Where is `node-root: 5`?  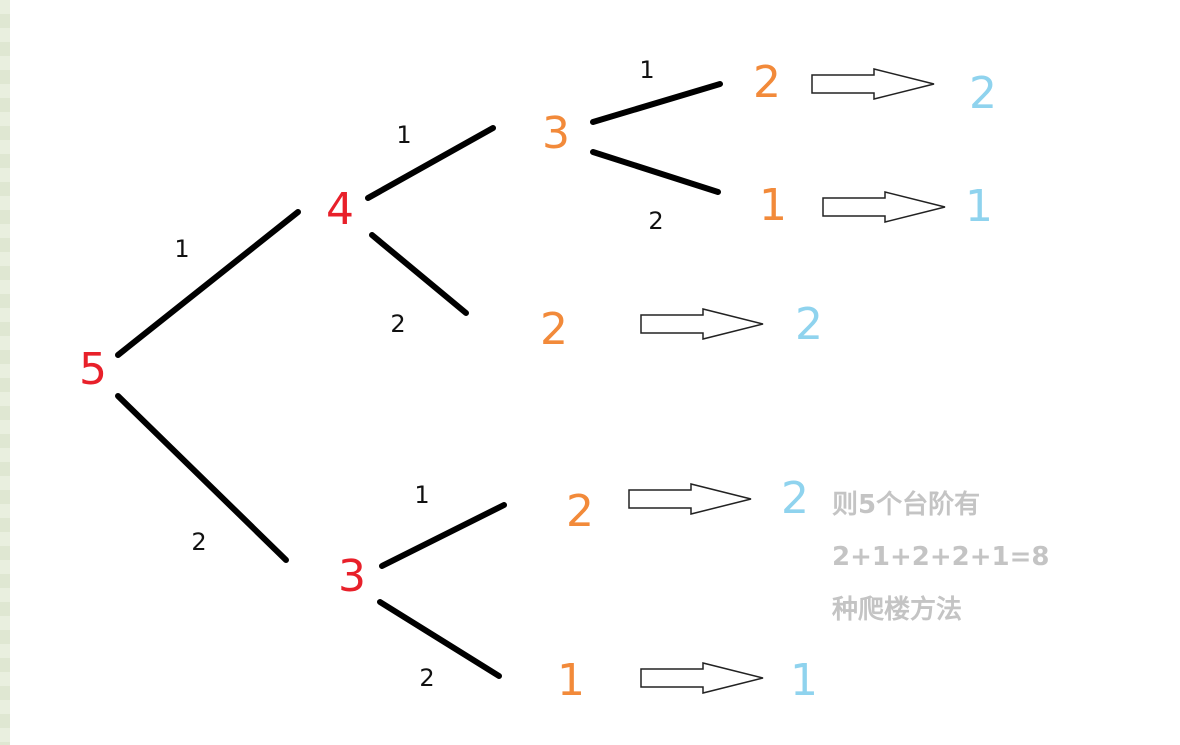 node-root: 5 is located at coordinates (93, 369).